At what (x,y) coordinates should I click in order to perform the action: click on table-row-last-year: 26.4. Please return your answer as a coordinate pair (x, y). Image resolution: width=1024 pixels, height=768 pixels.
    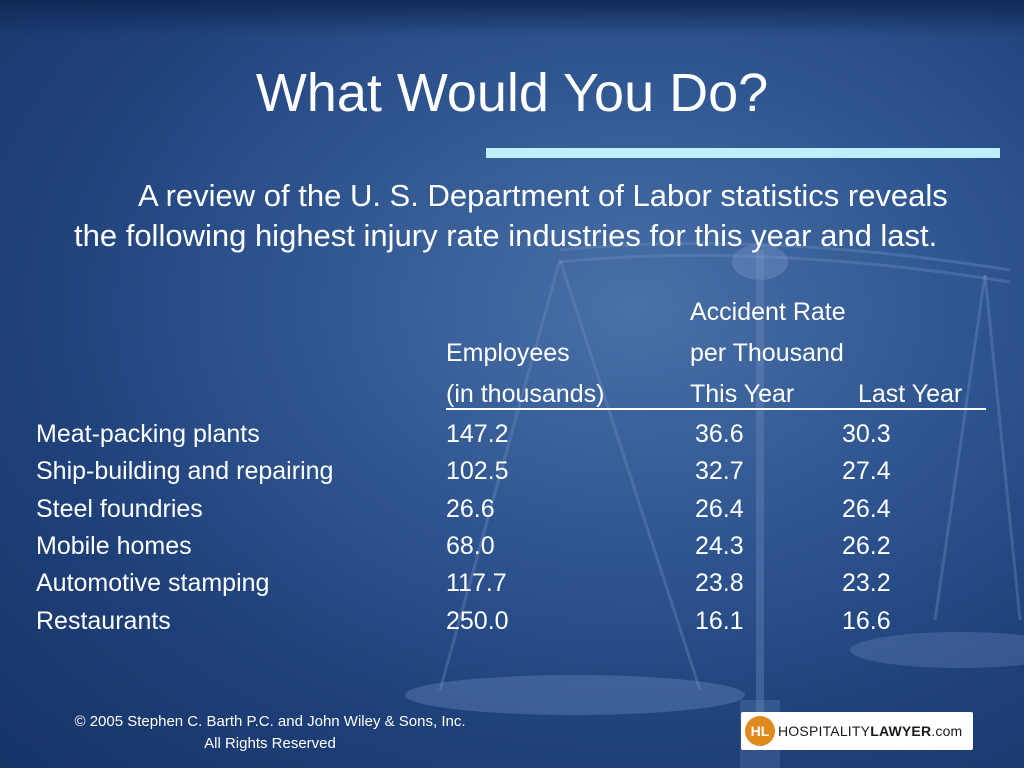
    Looking at the image, I should click on (866, 509).